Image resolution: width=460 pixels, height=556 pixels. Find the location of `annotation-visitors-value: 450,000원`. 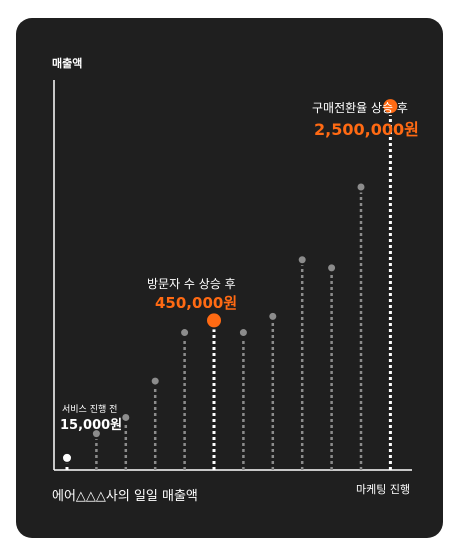

annotation-visitors-value: 450,000원 is located at coordinates (196, 303).